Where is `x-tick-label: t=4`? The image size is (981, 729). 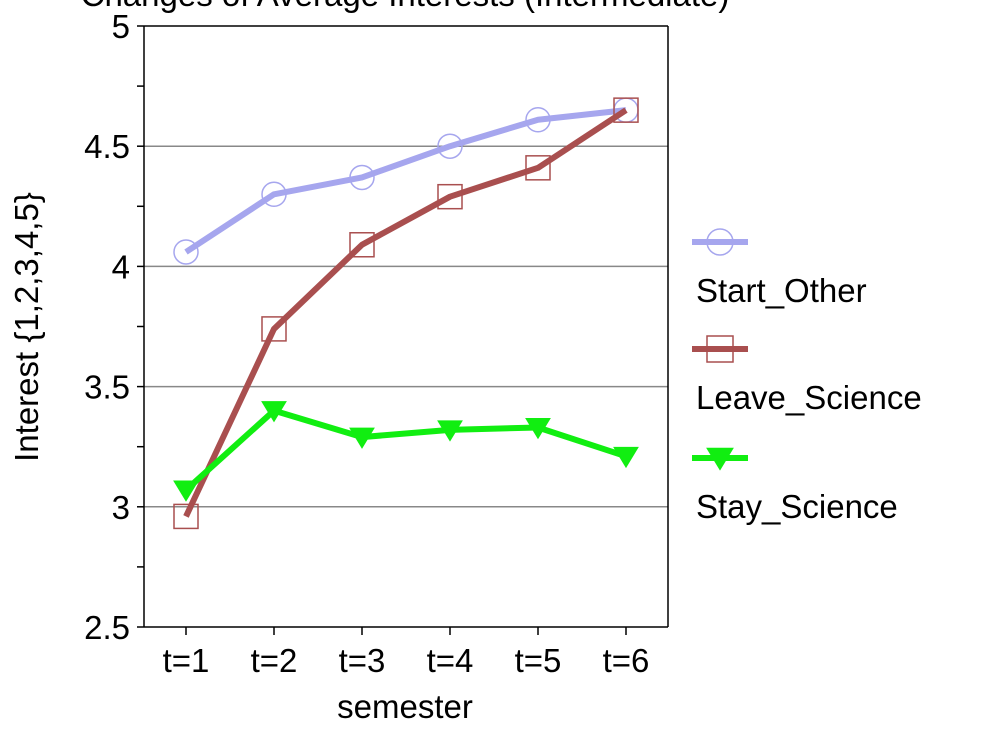
x-tick-label: t=4 is located at coordinates (450, 660).